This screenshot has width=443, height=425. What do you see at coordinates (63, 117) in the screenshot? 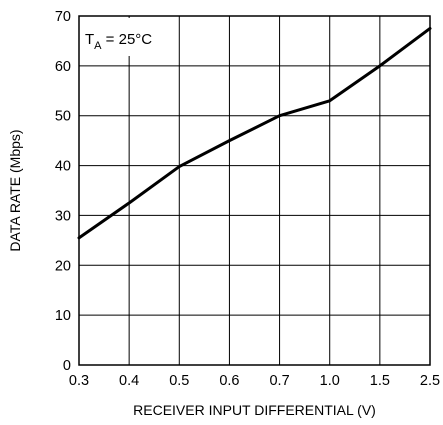
I see `y-tick-label: 50` at bounding box center [63, 117].